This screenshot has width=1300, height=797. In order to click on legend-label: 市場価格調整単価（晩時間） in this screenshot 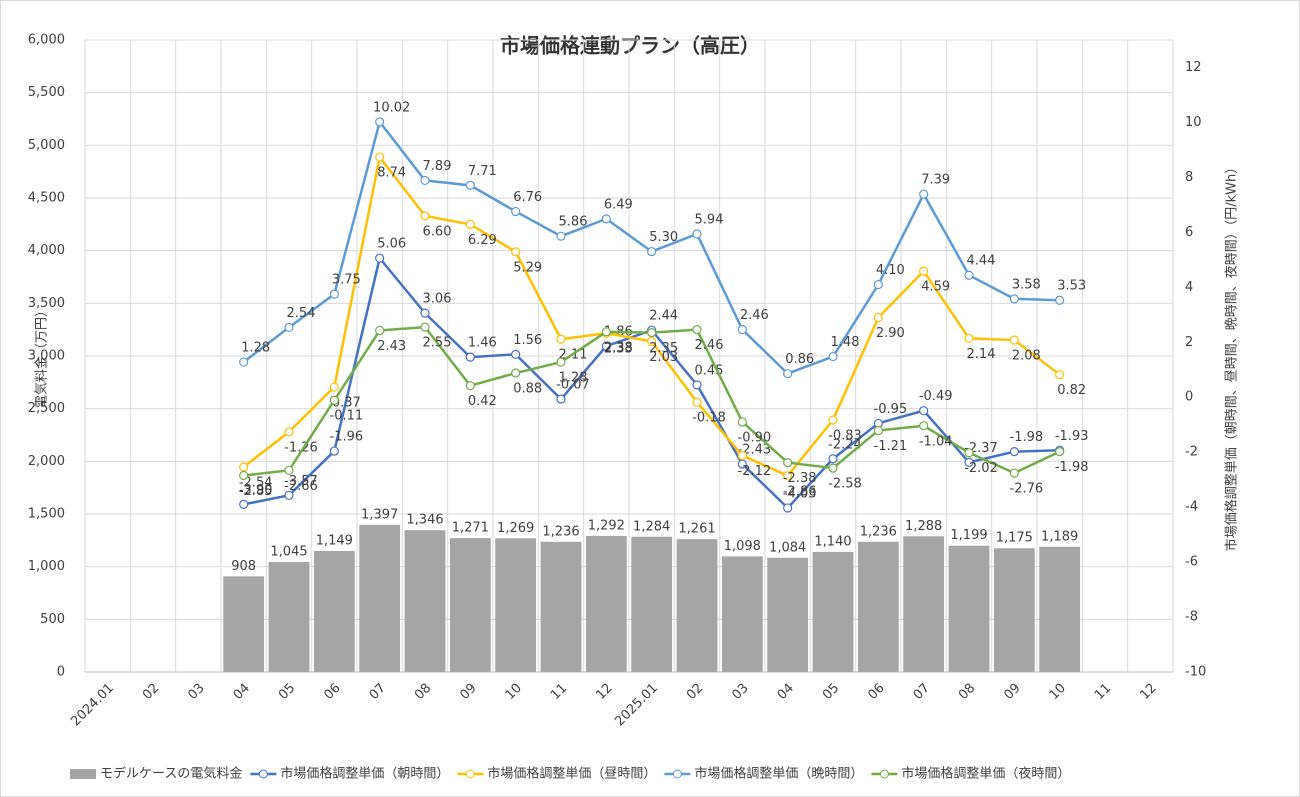, I will do `click(778, 774)`.